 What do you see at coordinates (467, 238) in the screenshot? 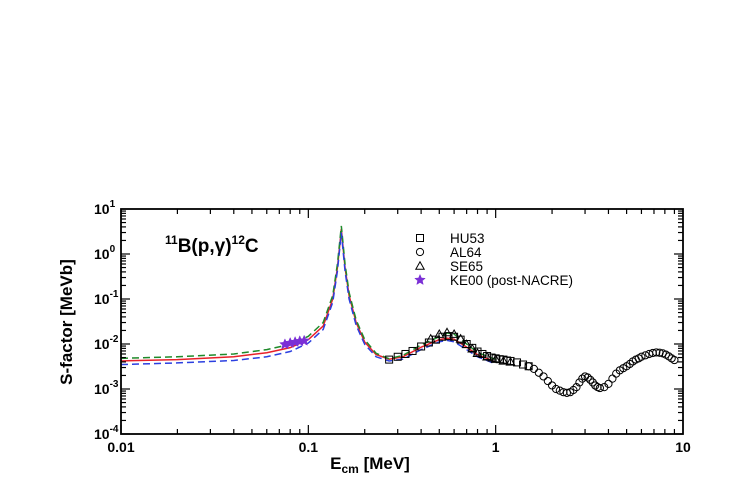
I see `legend-label: HU53` at bounding box center [467, 238].